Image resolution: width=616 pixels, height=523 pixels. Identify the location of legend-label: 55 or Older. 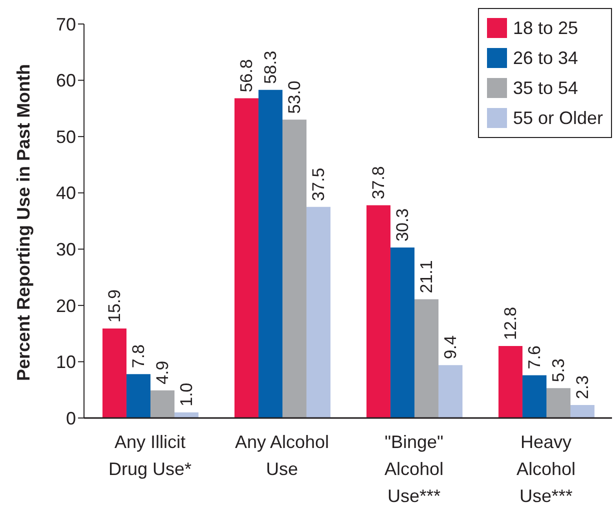
(557, 118).